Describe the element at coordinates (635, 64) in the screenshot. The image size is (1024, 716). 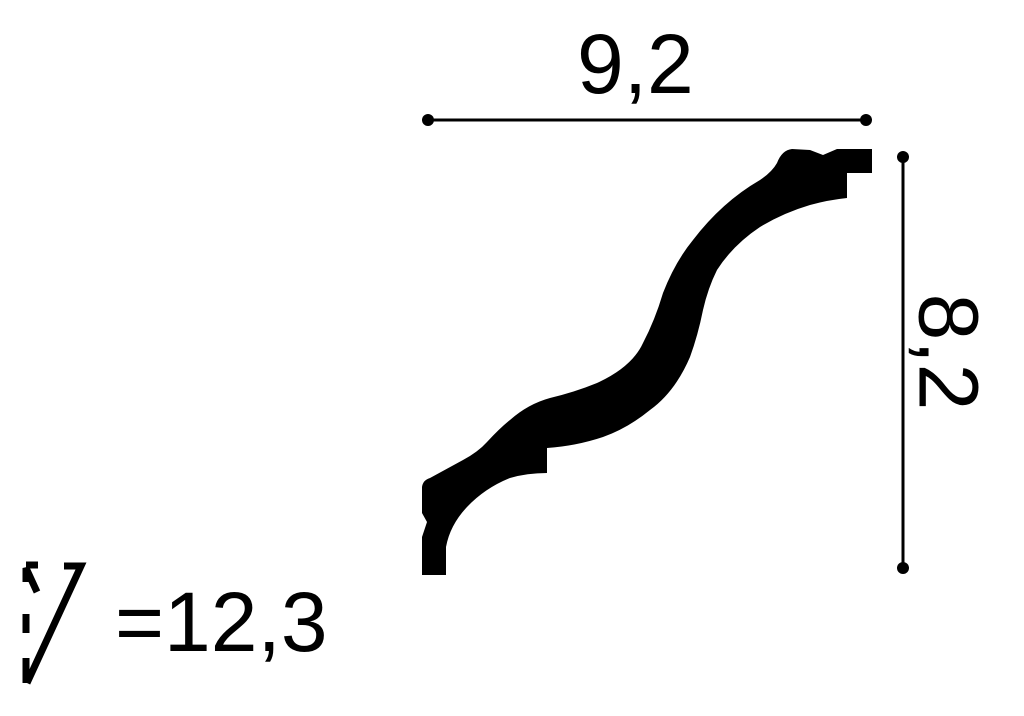
I see `width-label: 9,2` at that location.